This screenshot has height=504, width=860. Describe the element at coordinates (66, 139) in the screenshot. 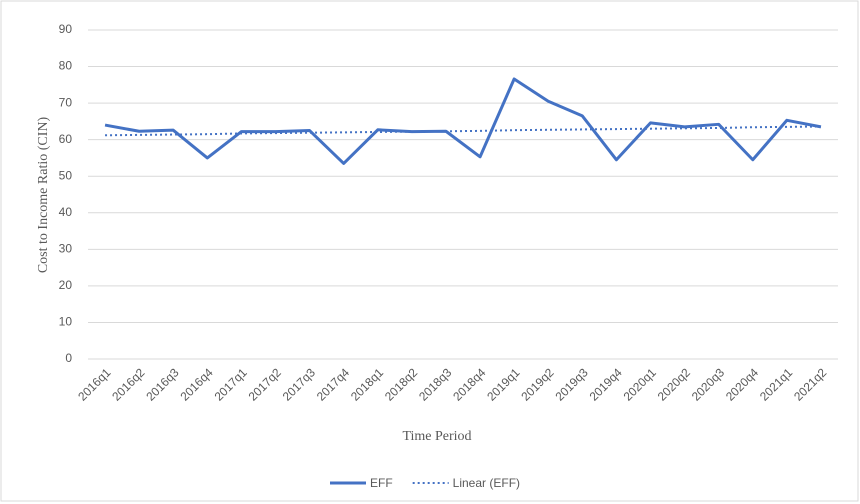

I see `y-tick-label: 60` at that location.